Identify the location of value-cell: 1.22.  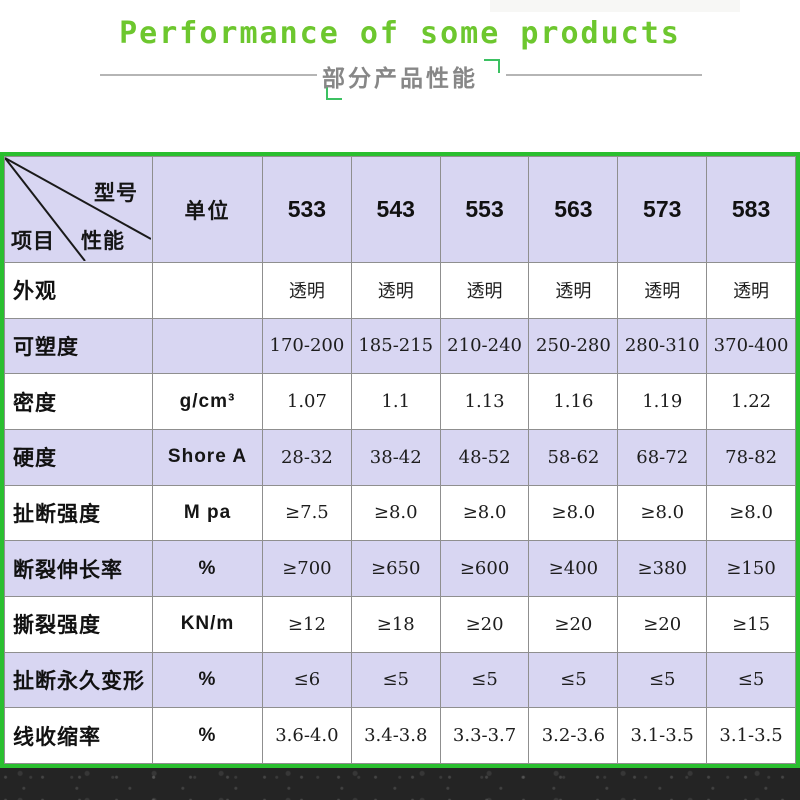
(751, 401).